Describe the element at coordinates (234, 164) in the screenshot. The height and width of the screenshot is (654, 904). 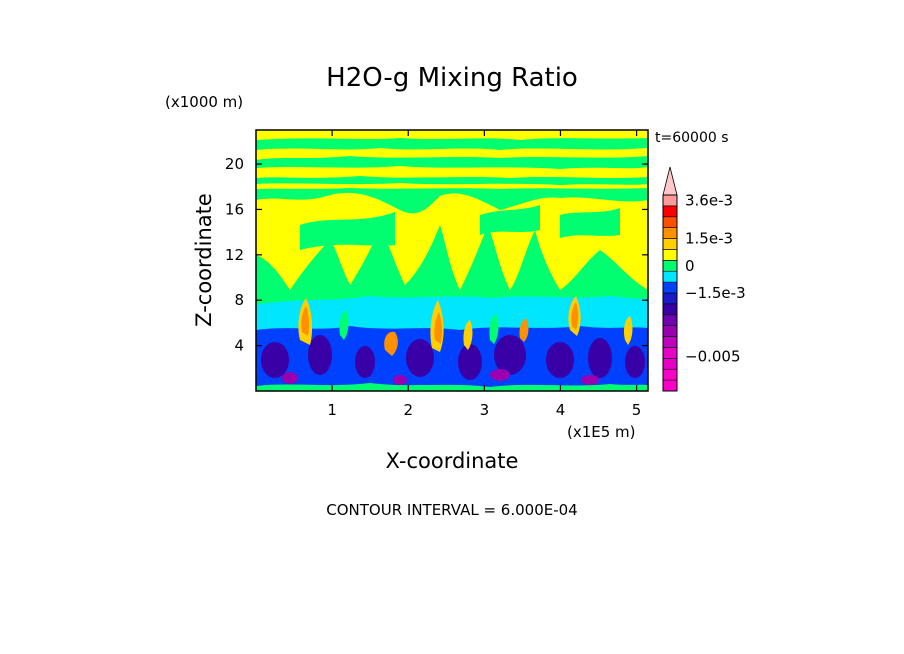
I see `y-tick-label: 20` at that location.